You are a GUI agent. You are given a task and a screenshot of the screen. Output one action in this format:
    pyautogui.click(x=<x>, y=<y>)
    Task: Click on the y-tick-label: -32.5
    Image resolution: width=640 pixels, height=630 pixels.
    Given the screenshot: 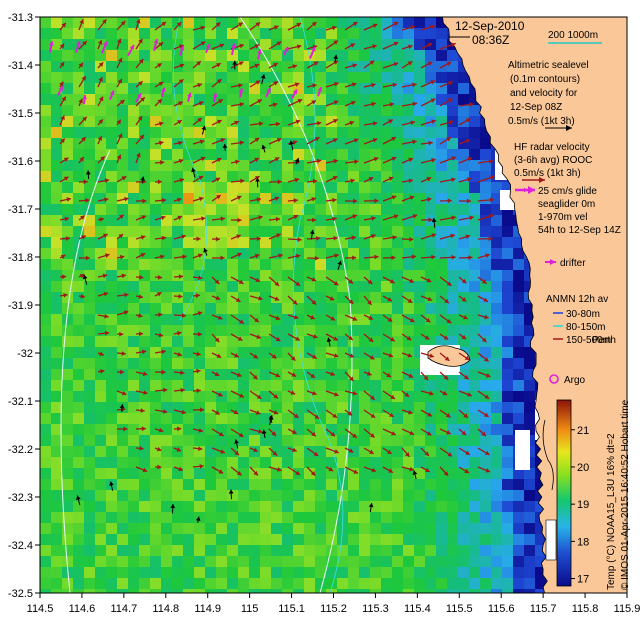 What is the action you would take?
    pyautogui.click(x=20, y=594)
    